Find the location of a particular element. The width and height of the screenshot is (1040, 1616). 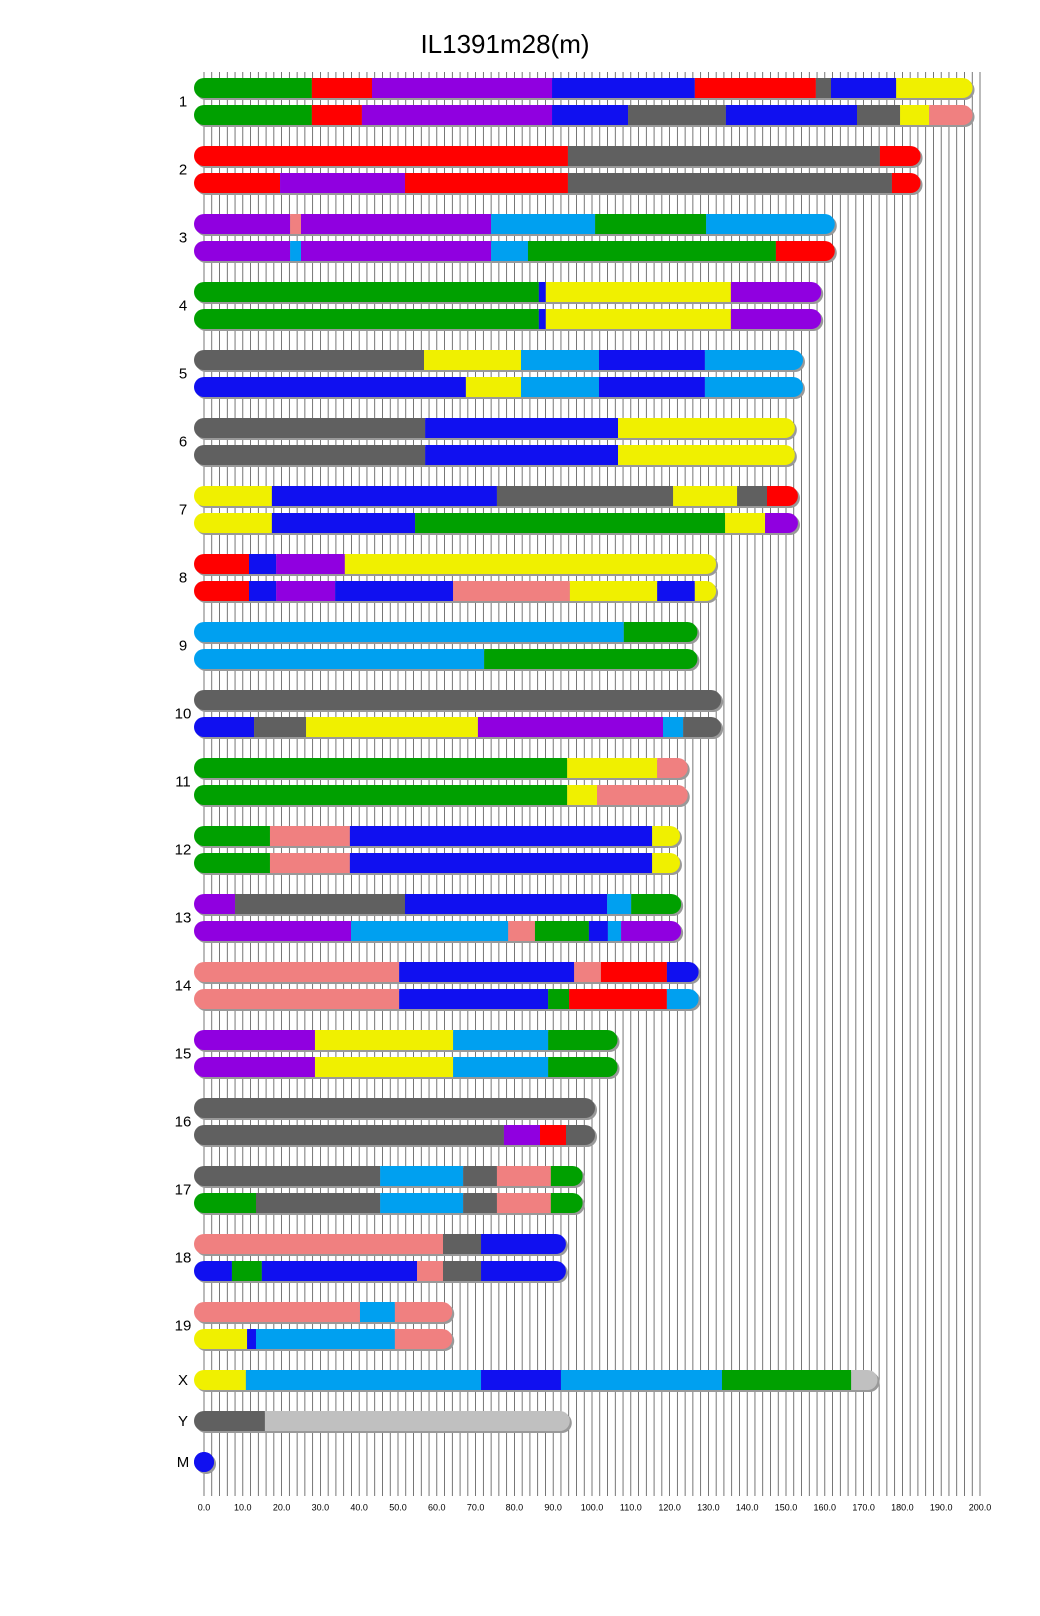

chromosome-label: M is located at coordinates (183, 1462).